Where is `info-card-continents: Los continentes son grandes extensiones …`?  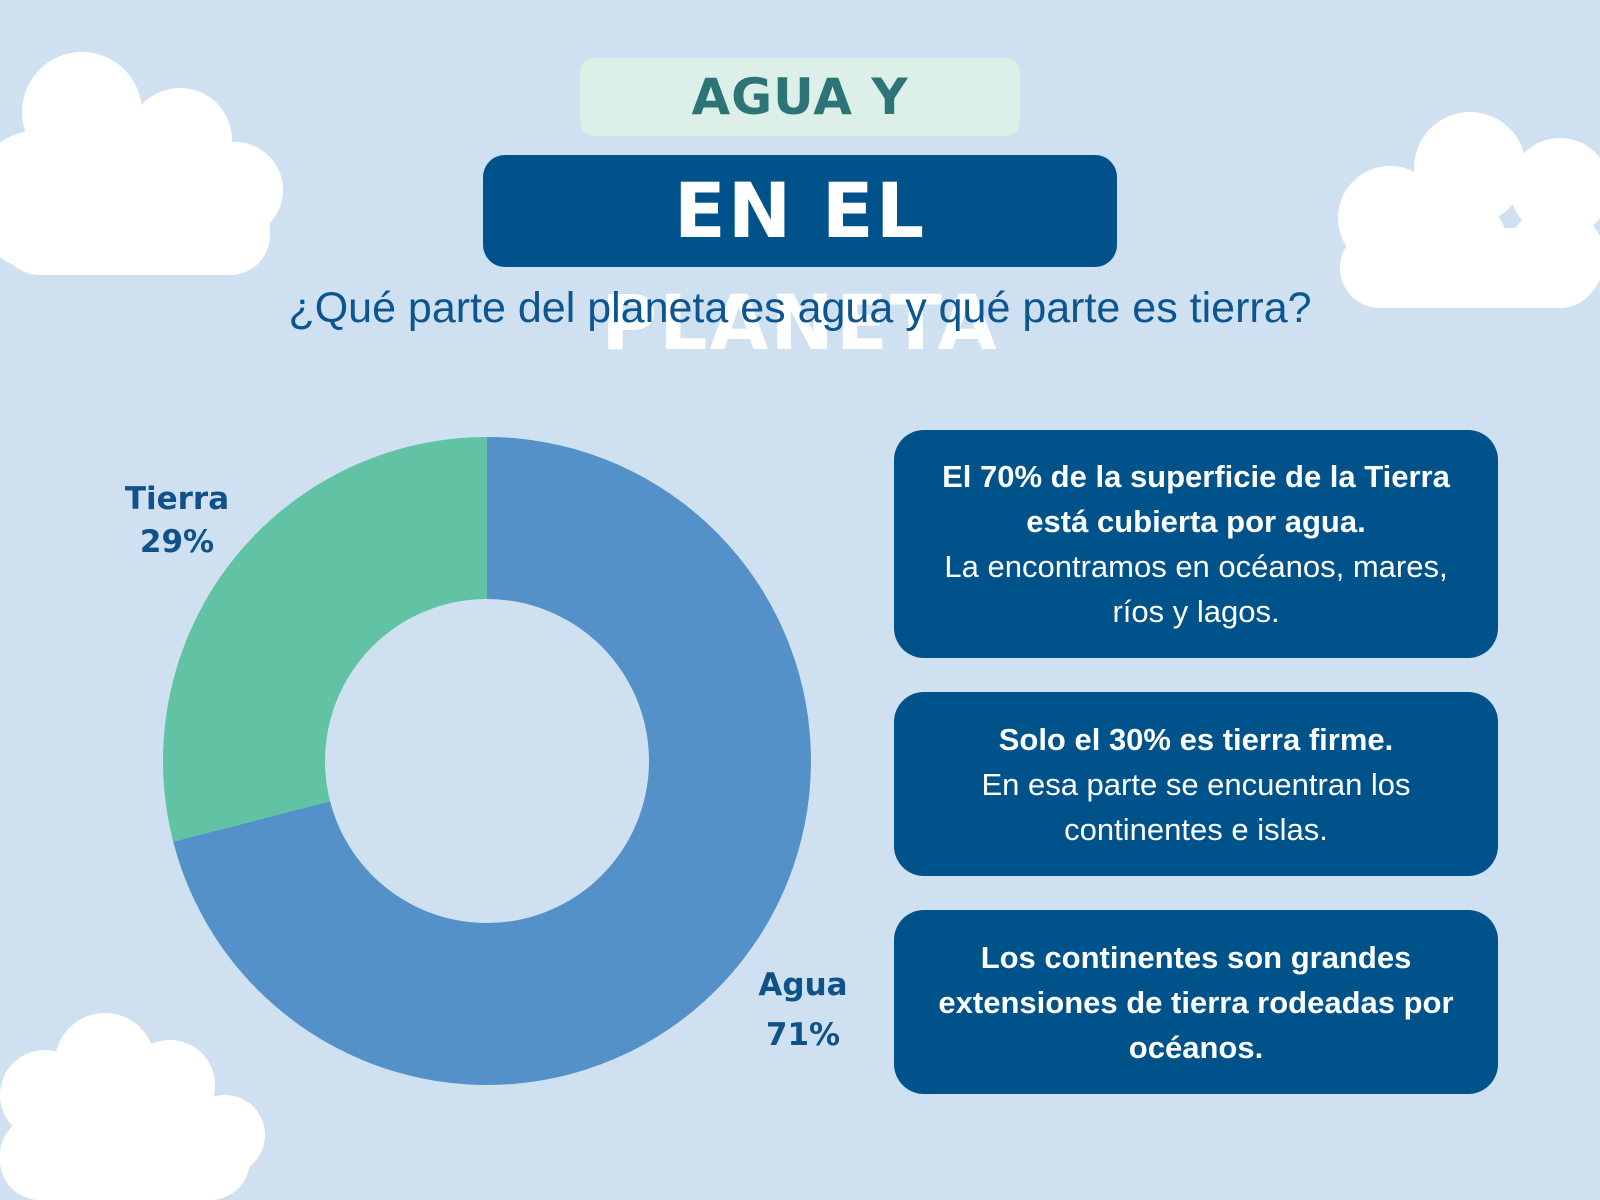 info-card-continents: Los continentes son grandes extensiones … is located at coordinates (1196, 1002).